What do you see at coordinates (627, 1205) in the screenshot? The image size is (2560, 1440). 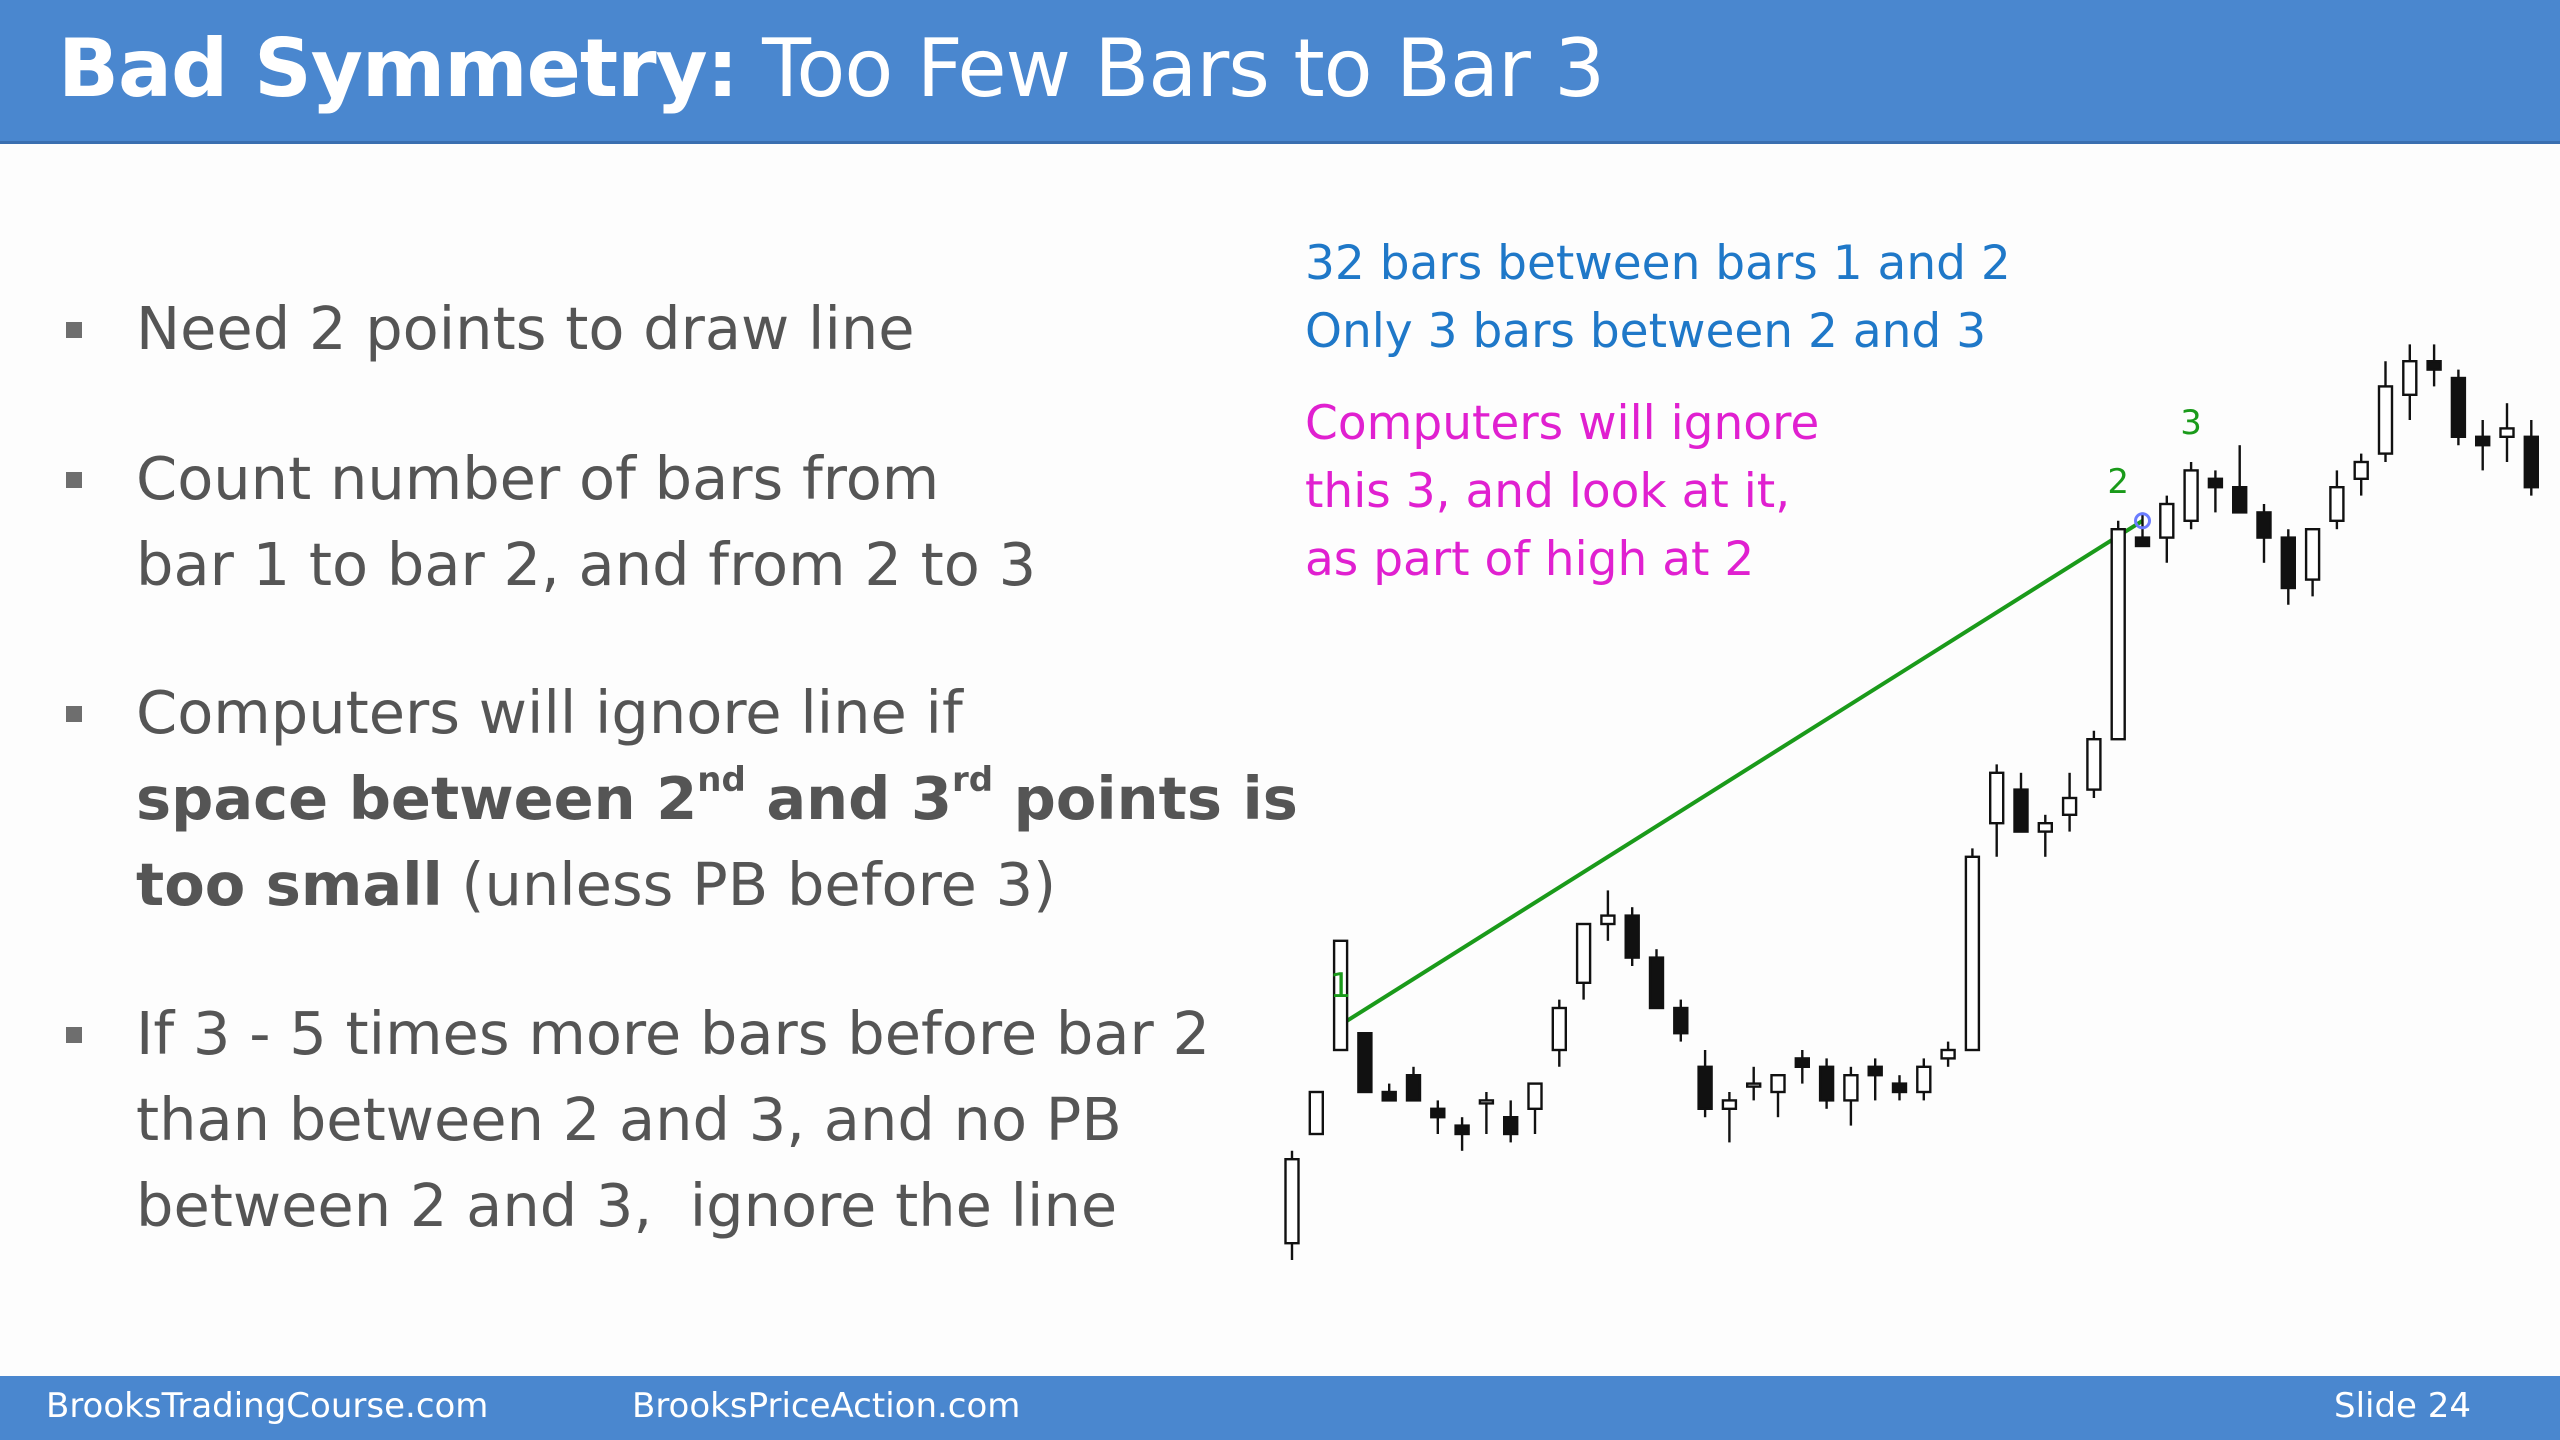 I see `bullet-line: between 2 and 3, ignore the line` at bounding box center [627, 1205].